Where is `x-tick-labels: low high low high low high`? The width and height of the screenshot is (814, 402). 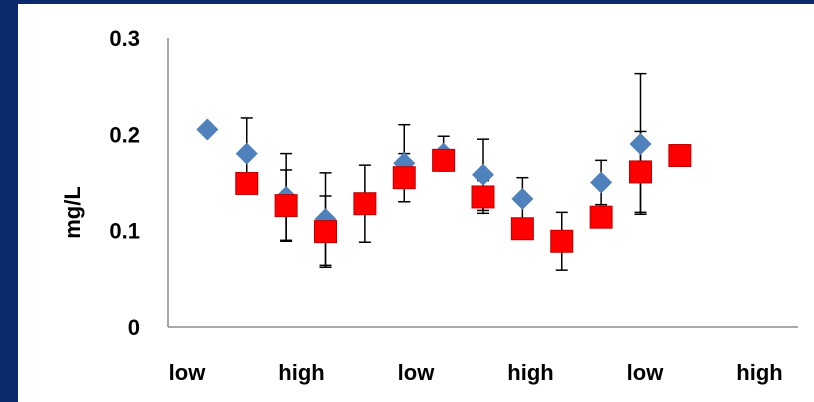 x-tick-labels: low high low high low high is located at coordinates (476, 372).